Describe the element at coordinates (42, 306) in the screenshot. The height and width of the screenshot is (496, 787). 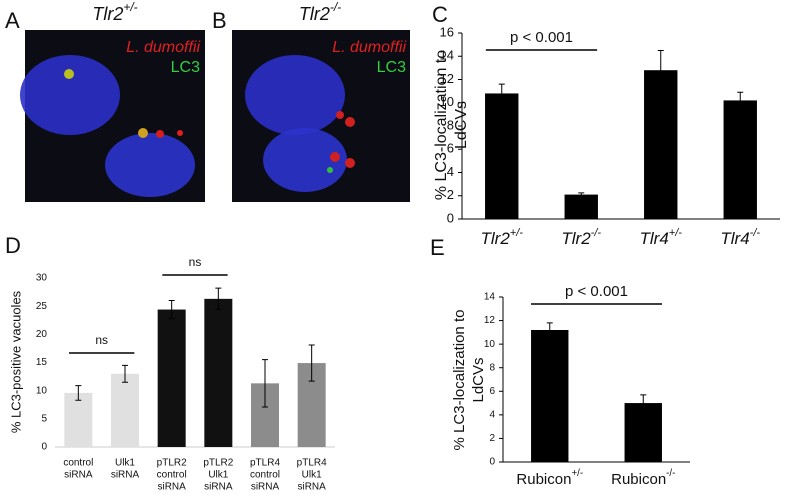
I see `y-tick-label: 25` at that location.